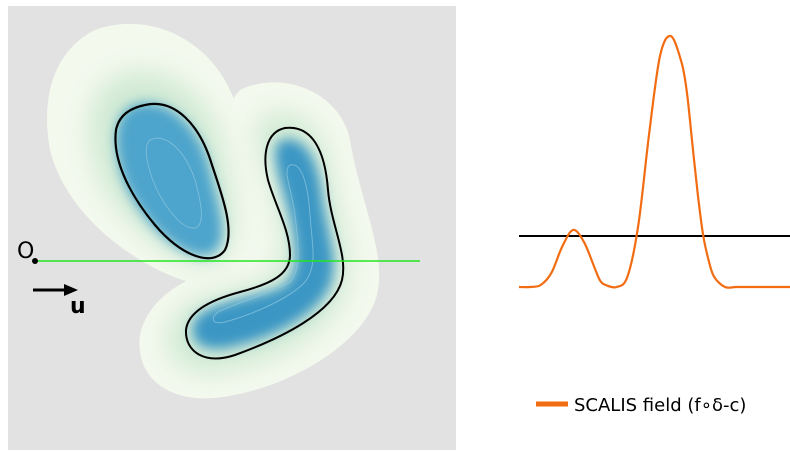 This screenshot has height=452, width=790. I want to click on origin-label: O, so click(25, 251).